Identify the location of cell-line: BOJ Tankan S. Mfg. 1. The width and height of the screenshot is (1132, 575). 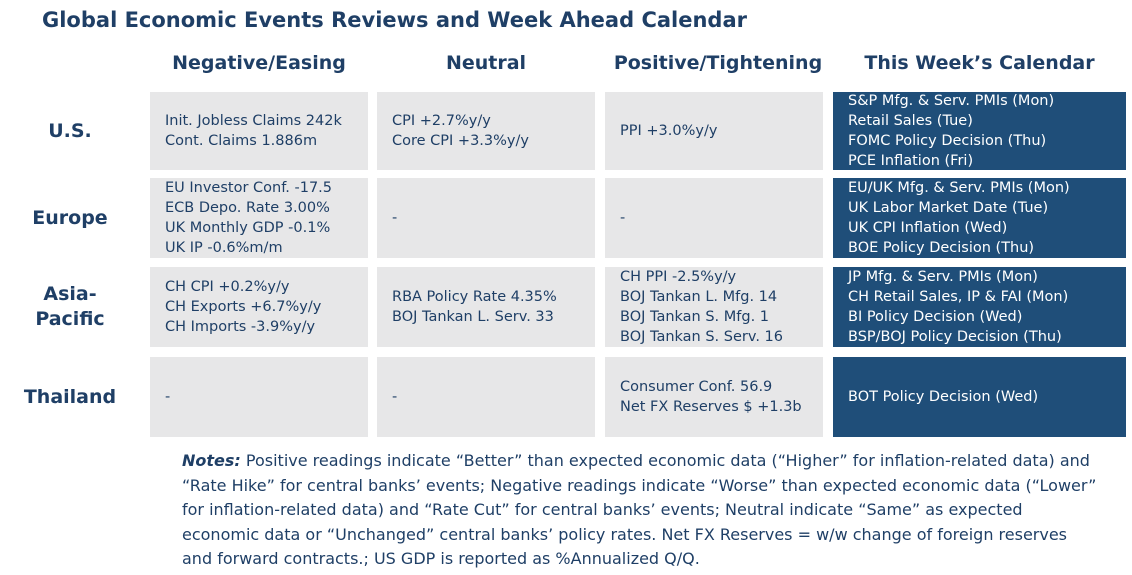
(695, 317).